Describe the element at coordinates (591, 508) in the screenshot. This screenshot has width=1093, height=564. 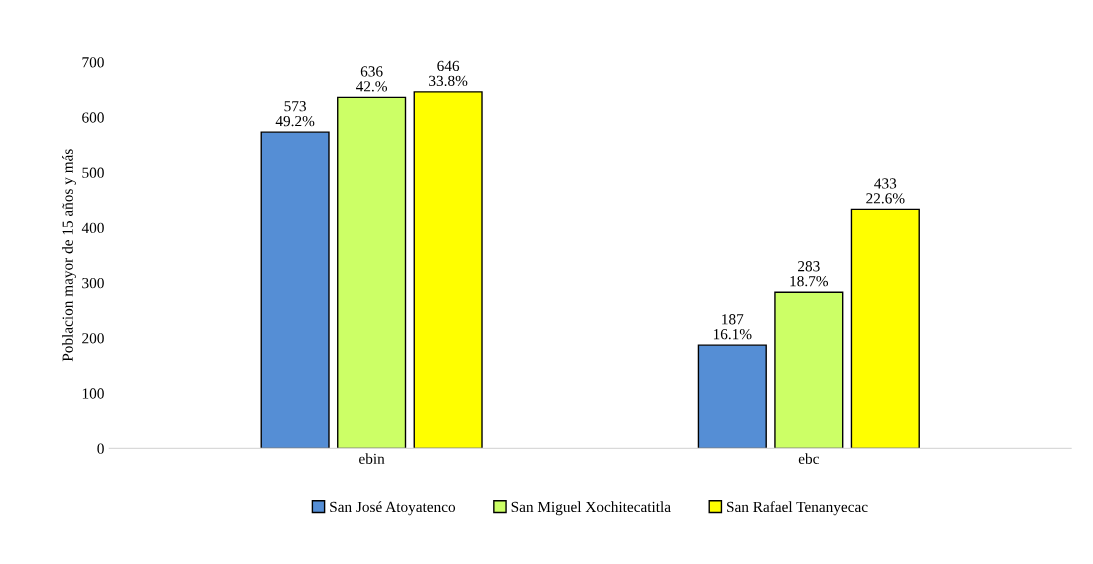
I see `legend-label: San Miguel Xochitecatitla` at that location.